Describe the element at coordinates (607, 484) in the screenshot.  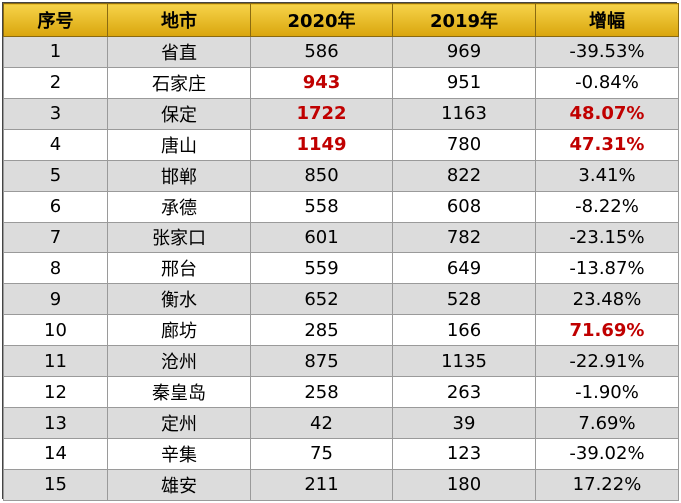
I see `cell-growth: 17.22%` at that location.